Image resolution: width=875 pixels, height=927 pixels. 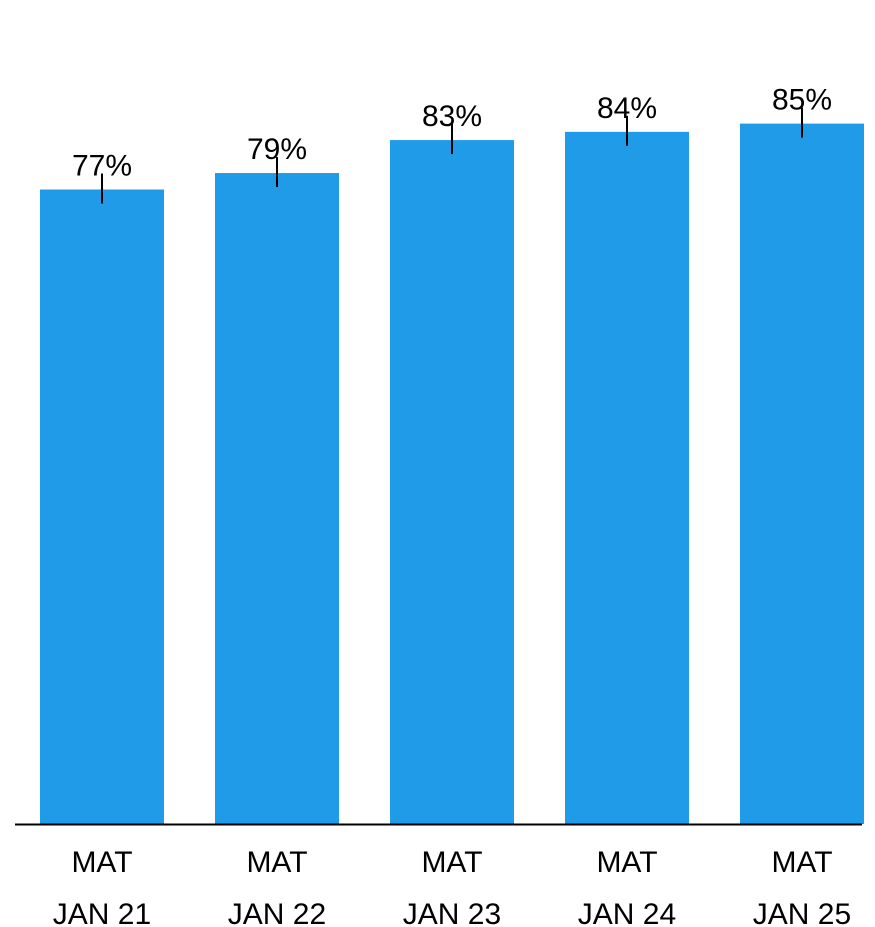 I want to click on bar-value-label-3: 83%, so click(x=452, y=116).